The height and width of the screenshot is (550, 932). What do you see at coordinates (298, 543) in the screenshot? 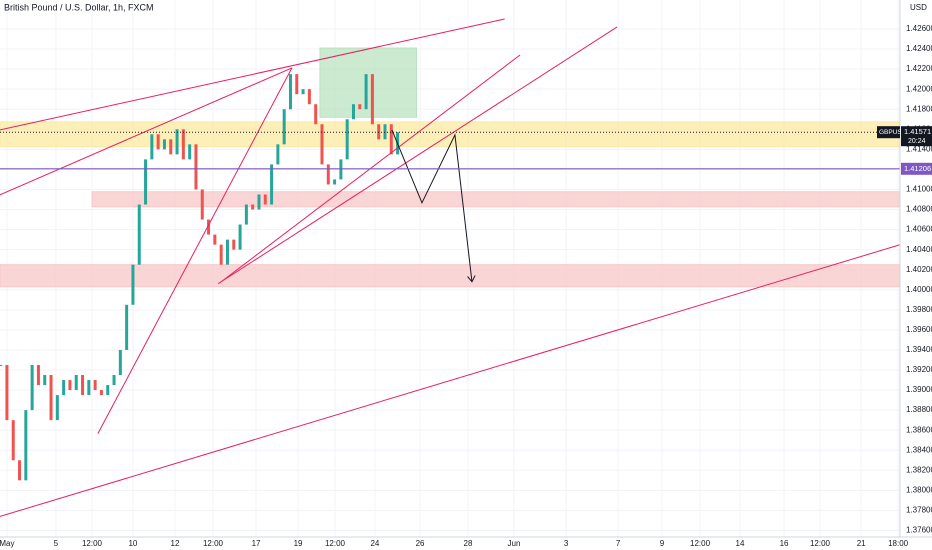
I see `x-tick-label: 19` at bounding box center [298, 543].